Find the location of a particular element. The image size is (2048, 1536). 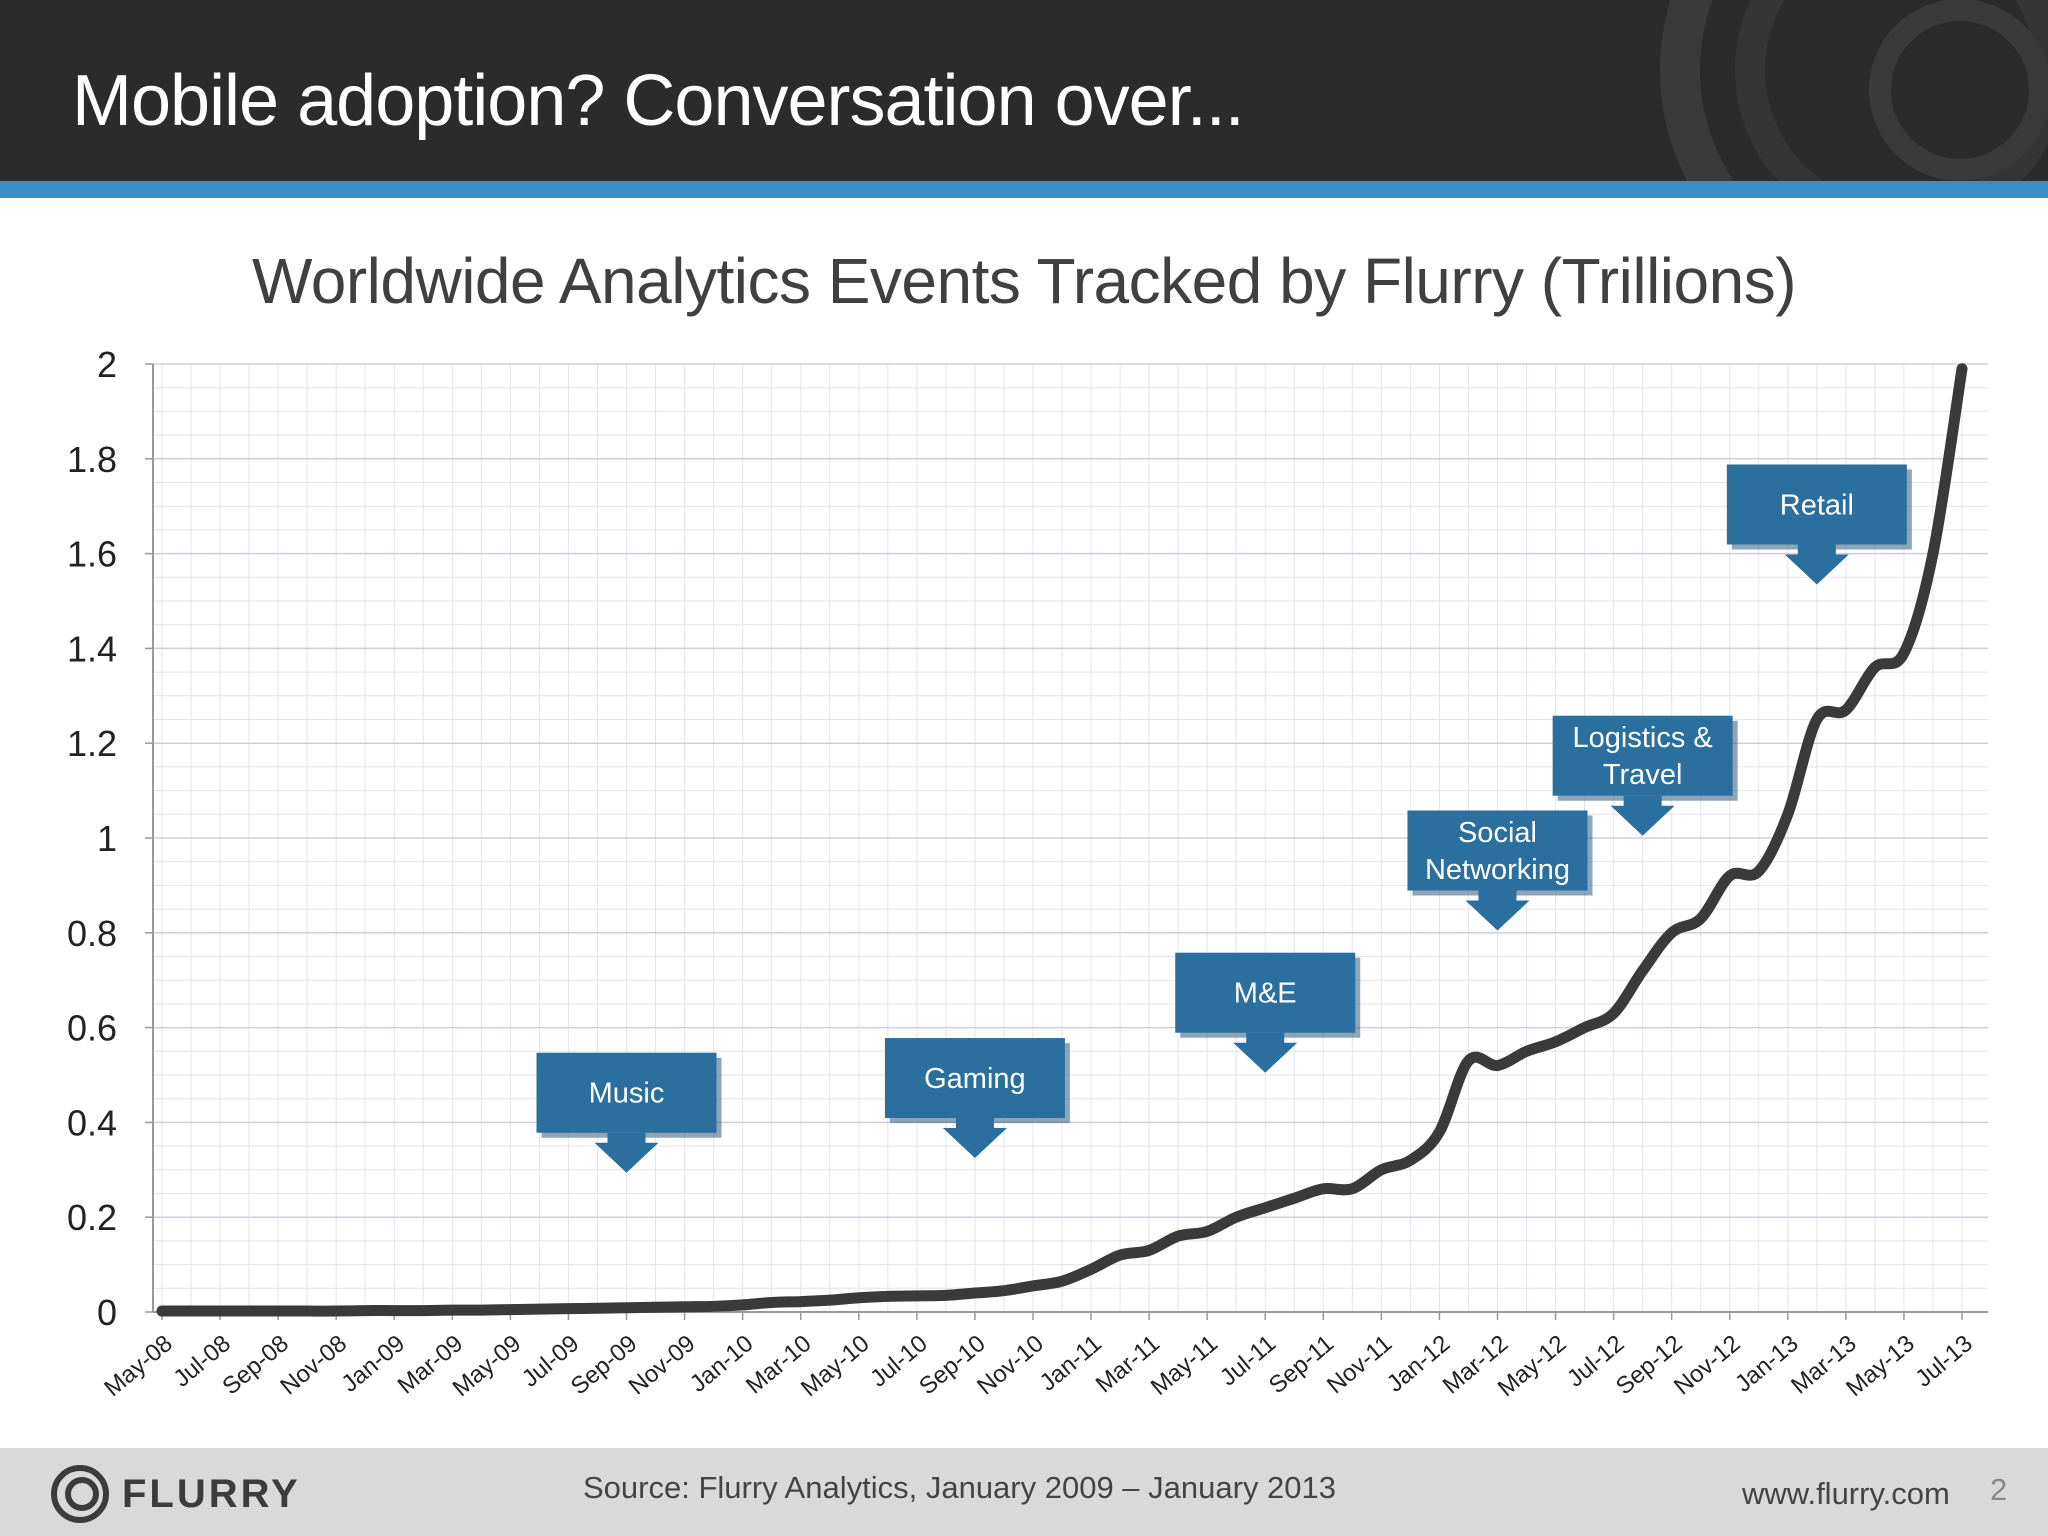

y-tick-label: 0.2 is located at coordinates (92, 1217).